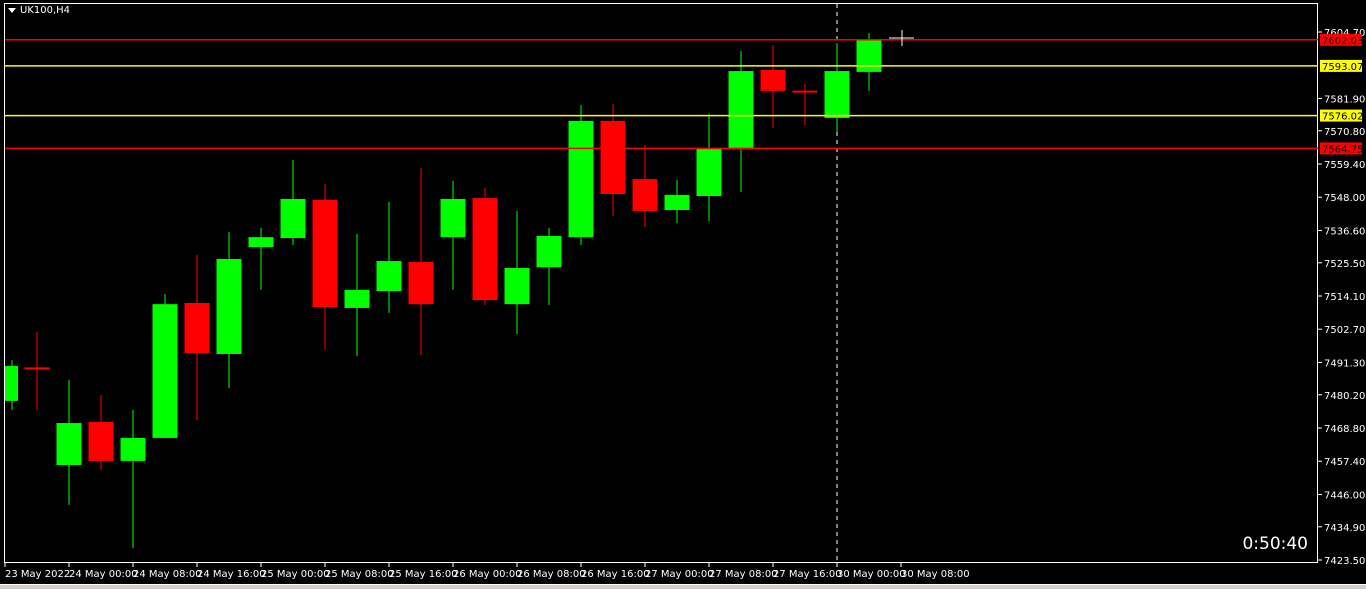 The height and width of the screenshot is (589, 1366). What do you see at coordinates (1344, 528) in the screenshot?
I see `price-tick-label: 7434.90` at bounding box center [1344, 528].